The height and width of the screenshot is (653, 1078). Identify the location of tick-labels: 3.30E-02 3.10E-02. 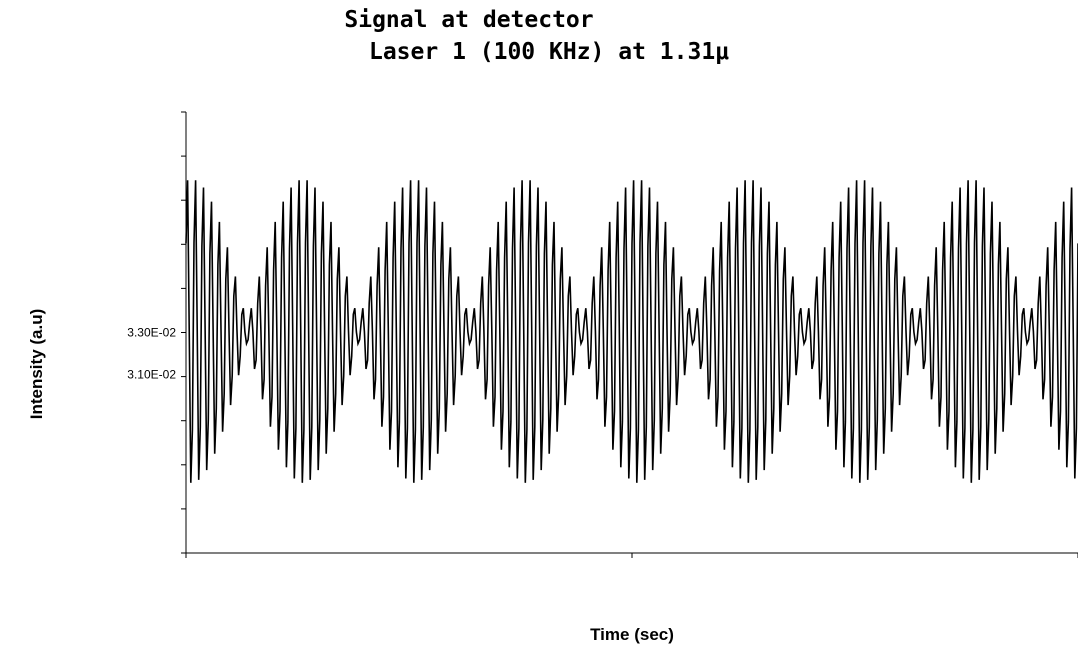
(151, 354).